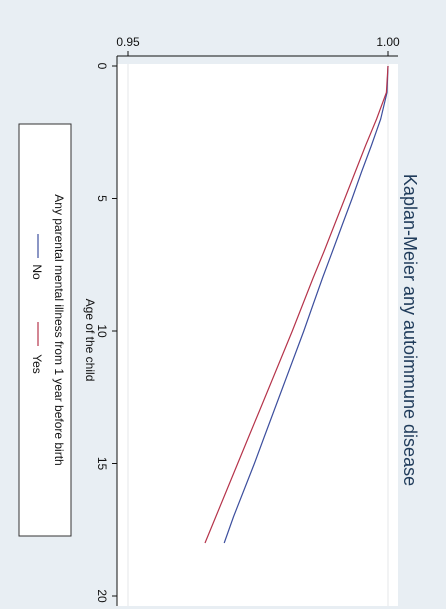 Image resolution: width=446 pixels, height=609 pixels. What do you see at coordinates (37, 272) in the screenshot?
I see `legend-label-no: No` at bounding box center [37, 272].